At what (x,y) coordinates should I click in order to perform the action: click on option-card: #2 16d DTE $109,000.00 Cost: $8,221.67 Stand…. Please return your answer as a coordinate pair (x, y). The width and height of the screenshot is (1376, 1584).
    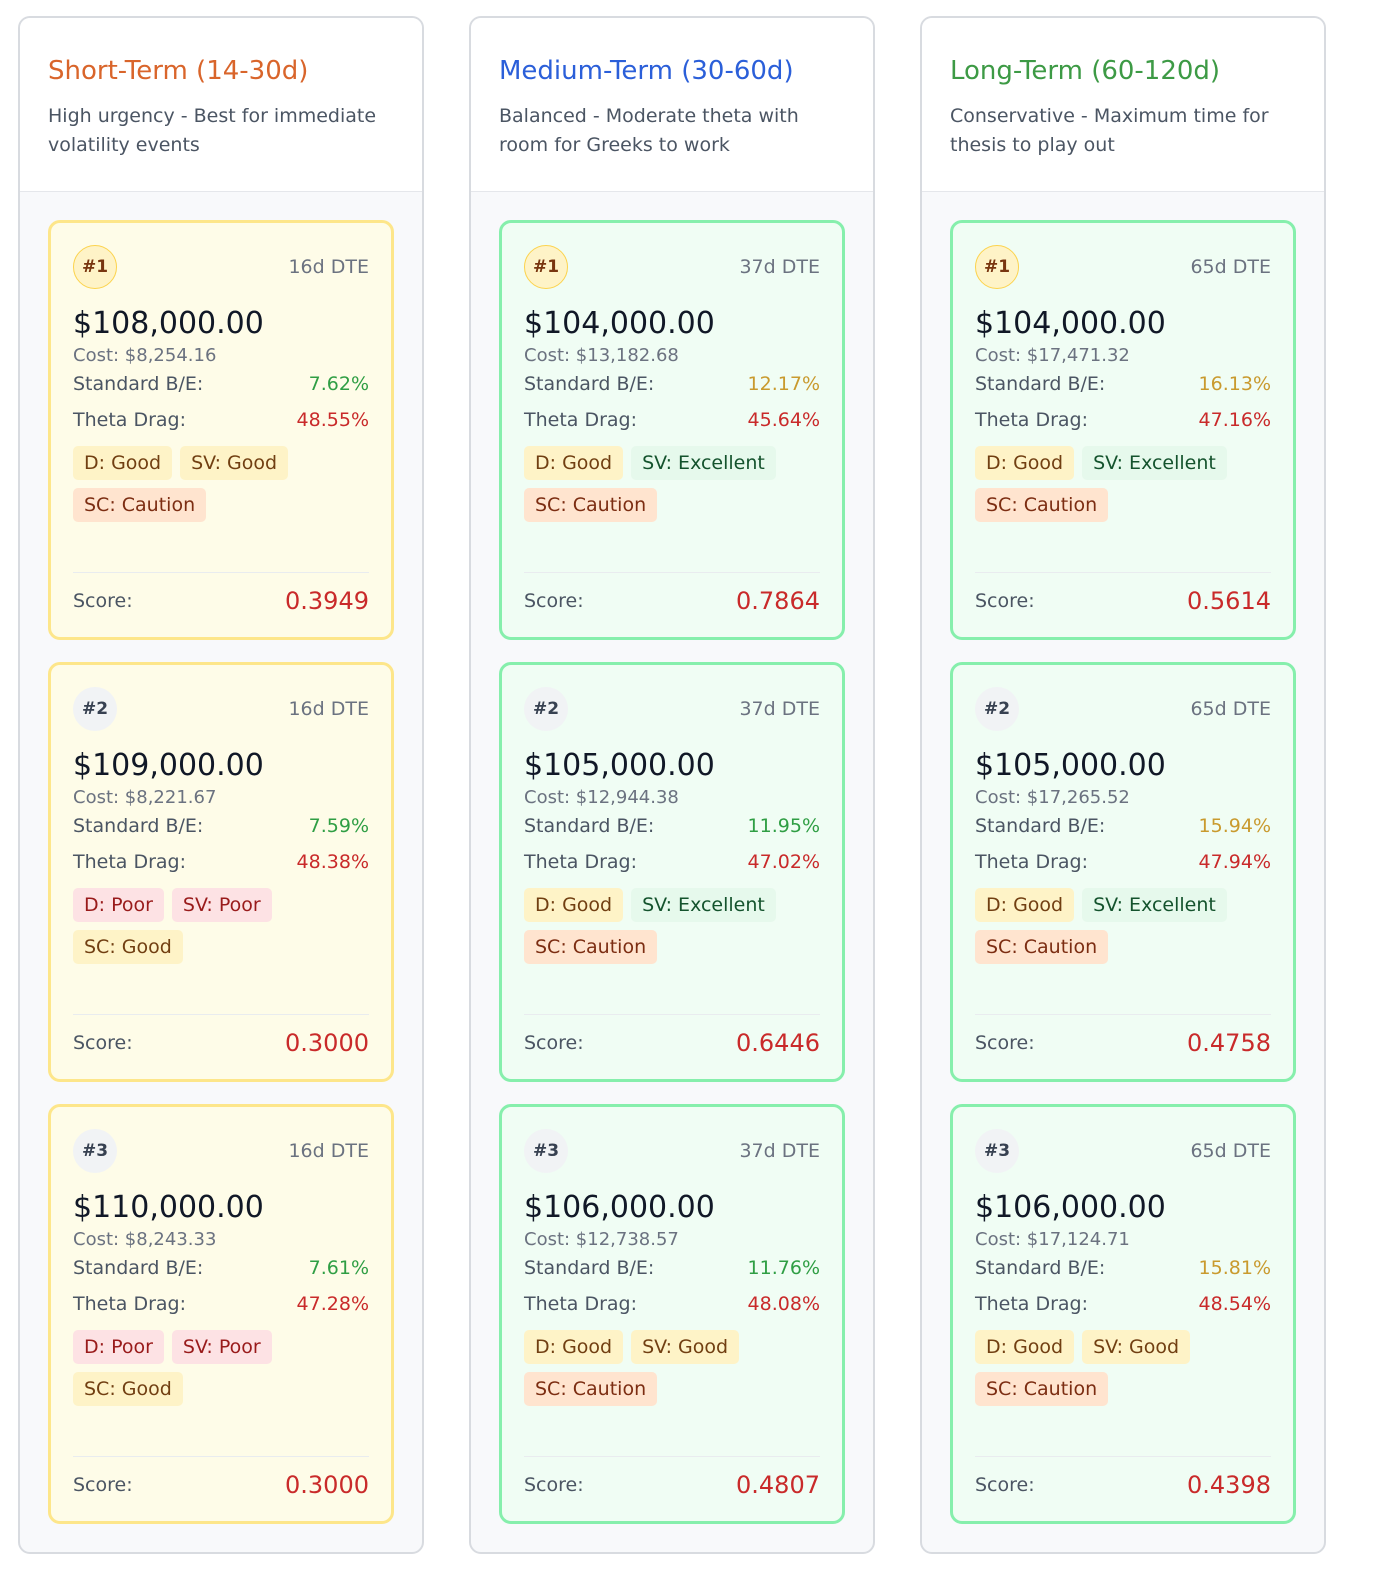
    Looking at the image, I should click on (221, 872).